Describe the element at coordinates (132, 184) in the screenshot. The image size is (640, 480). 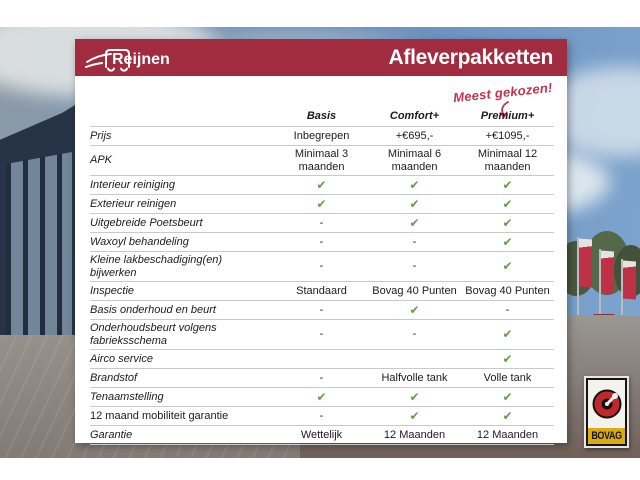
I see `row-label: Interieur reiniging` at that location.